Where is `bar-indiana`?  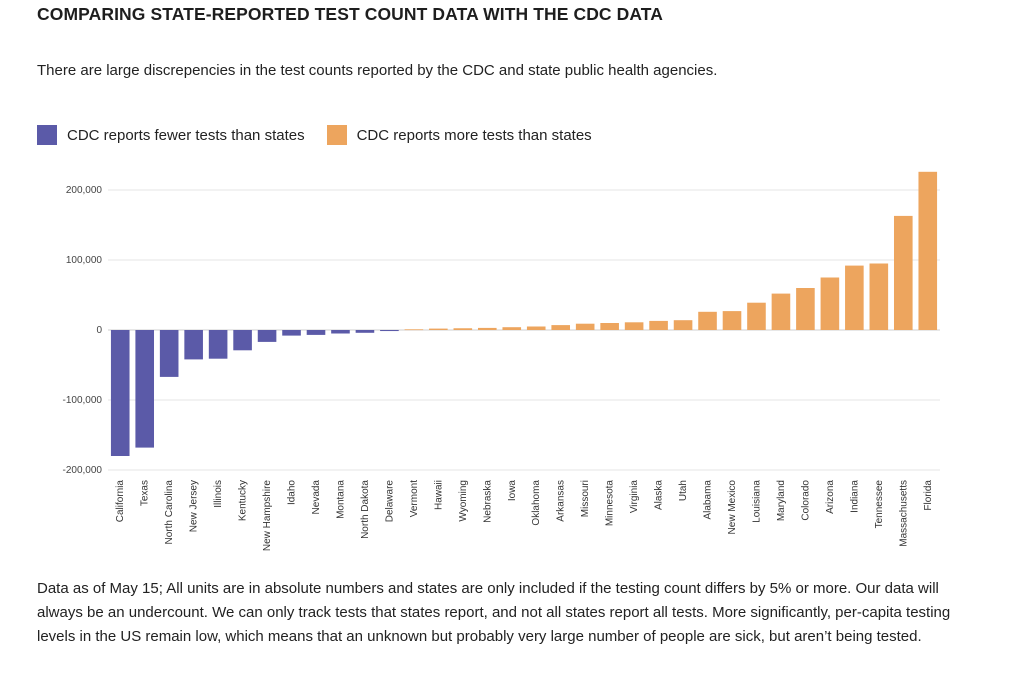
bar-indiana is located at coordinates (854, 297).